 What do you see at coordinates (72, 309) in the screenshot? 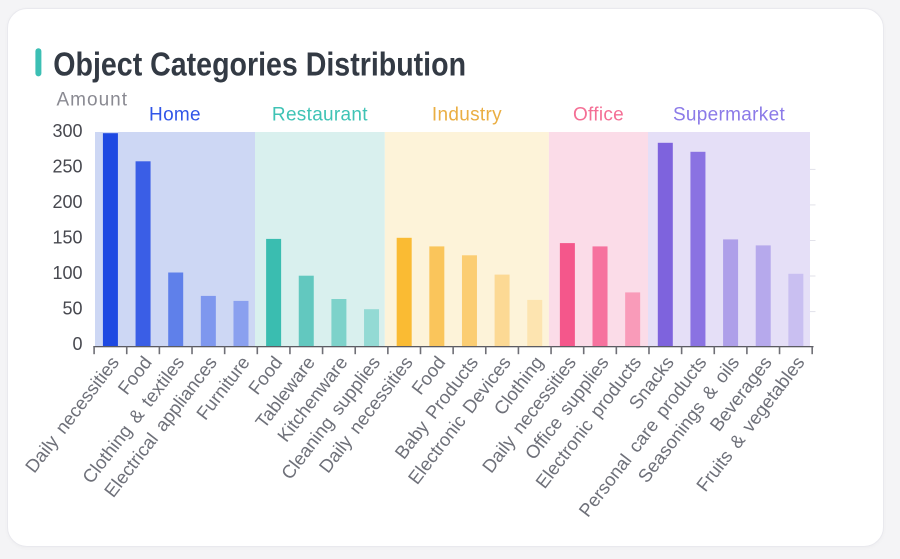
I see `svg-text: 50` at bounding box center [72, 309].